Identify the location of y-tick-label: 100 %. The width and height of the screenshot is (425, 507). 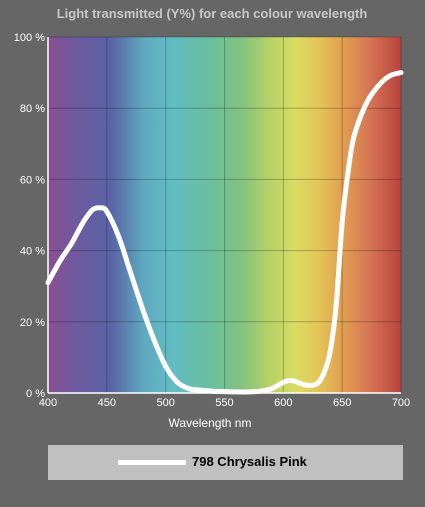
(29, 38).